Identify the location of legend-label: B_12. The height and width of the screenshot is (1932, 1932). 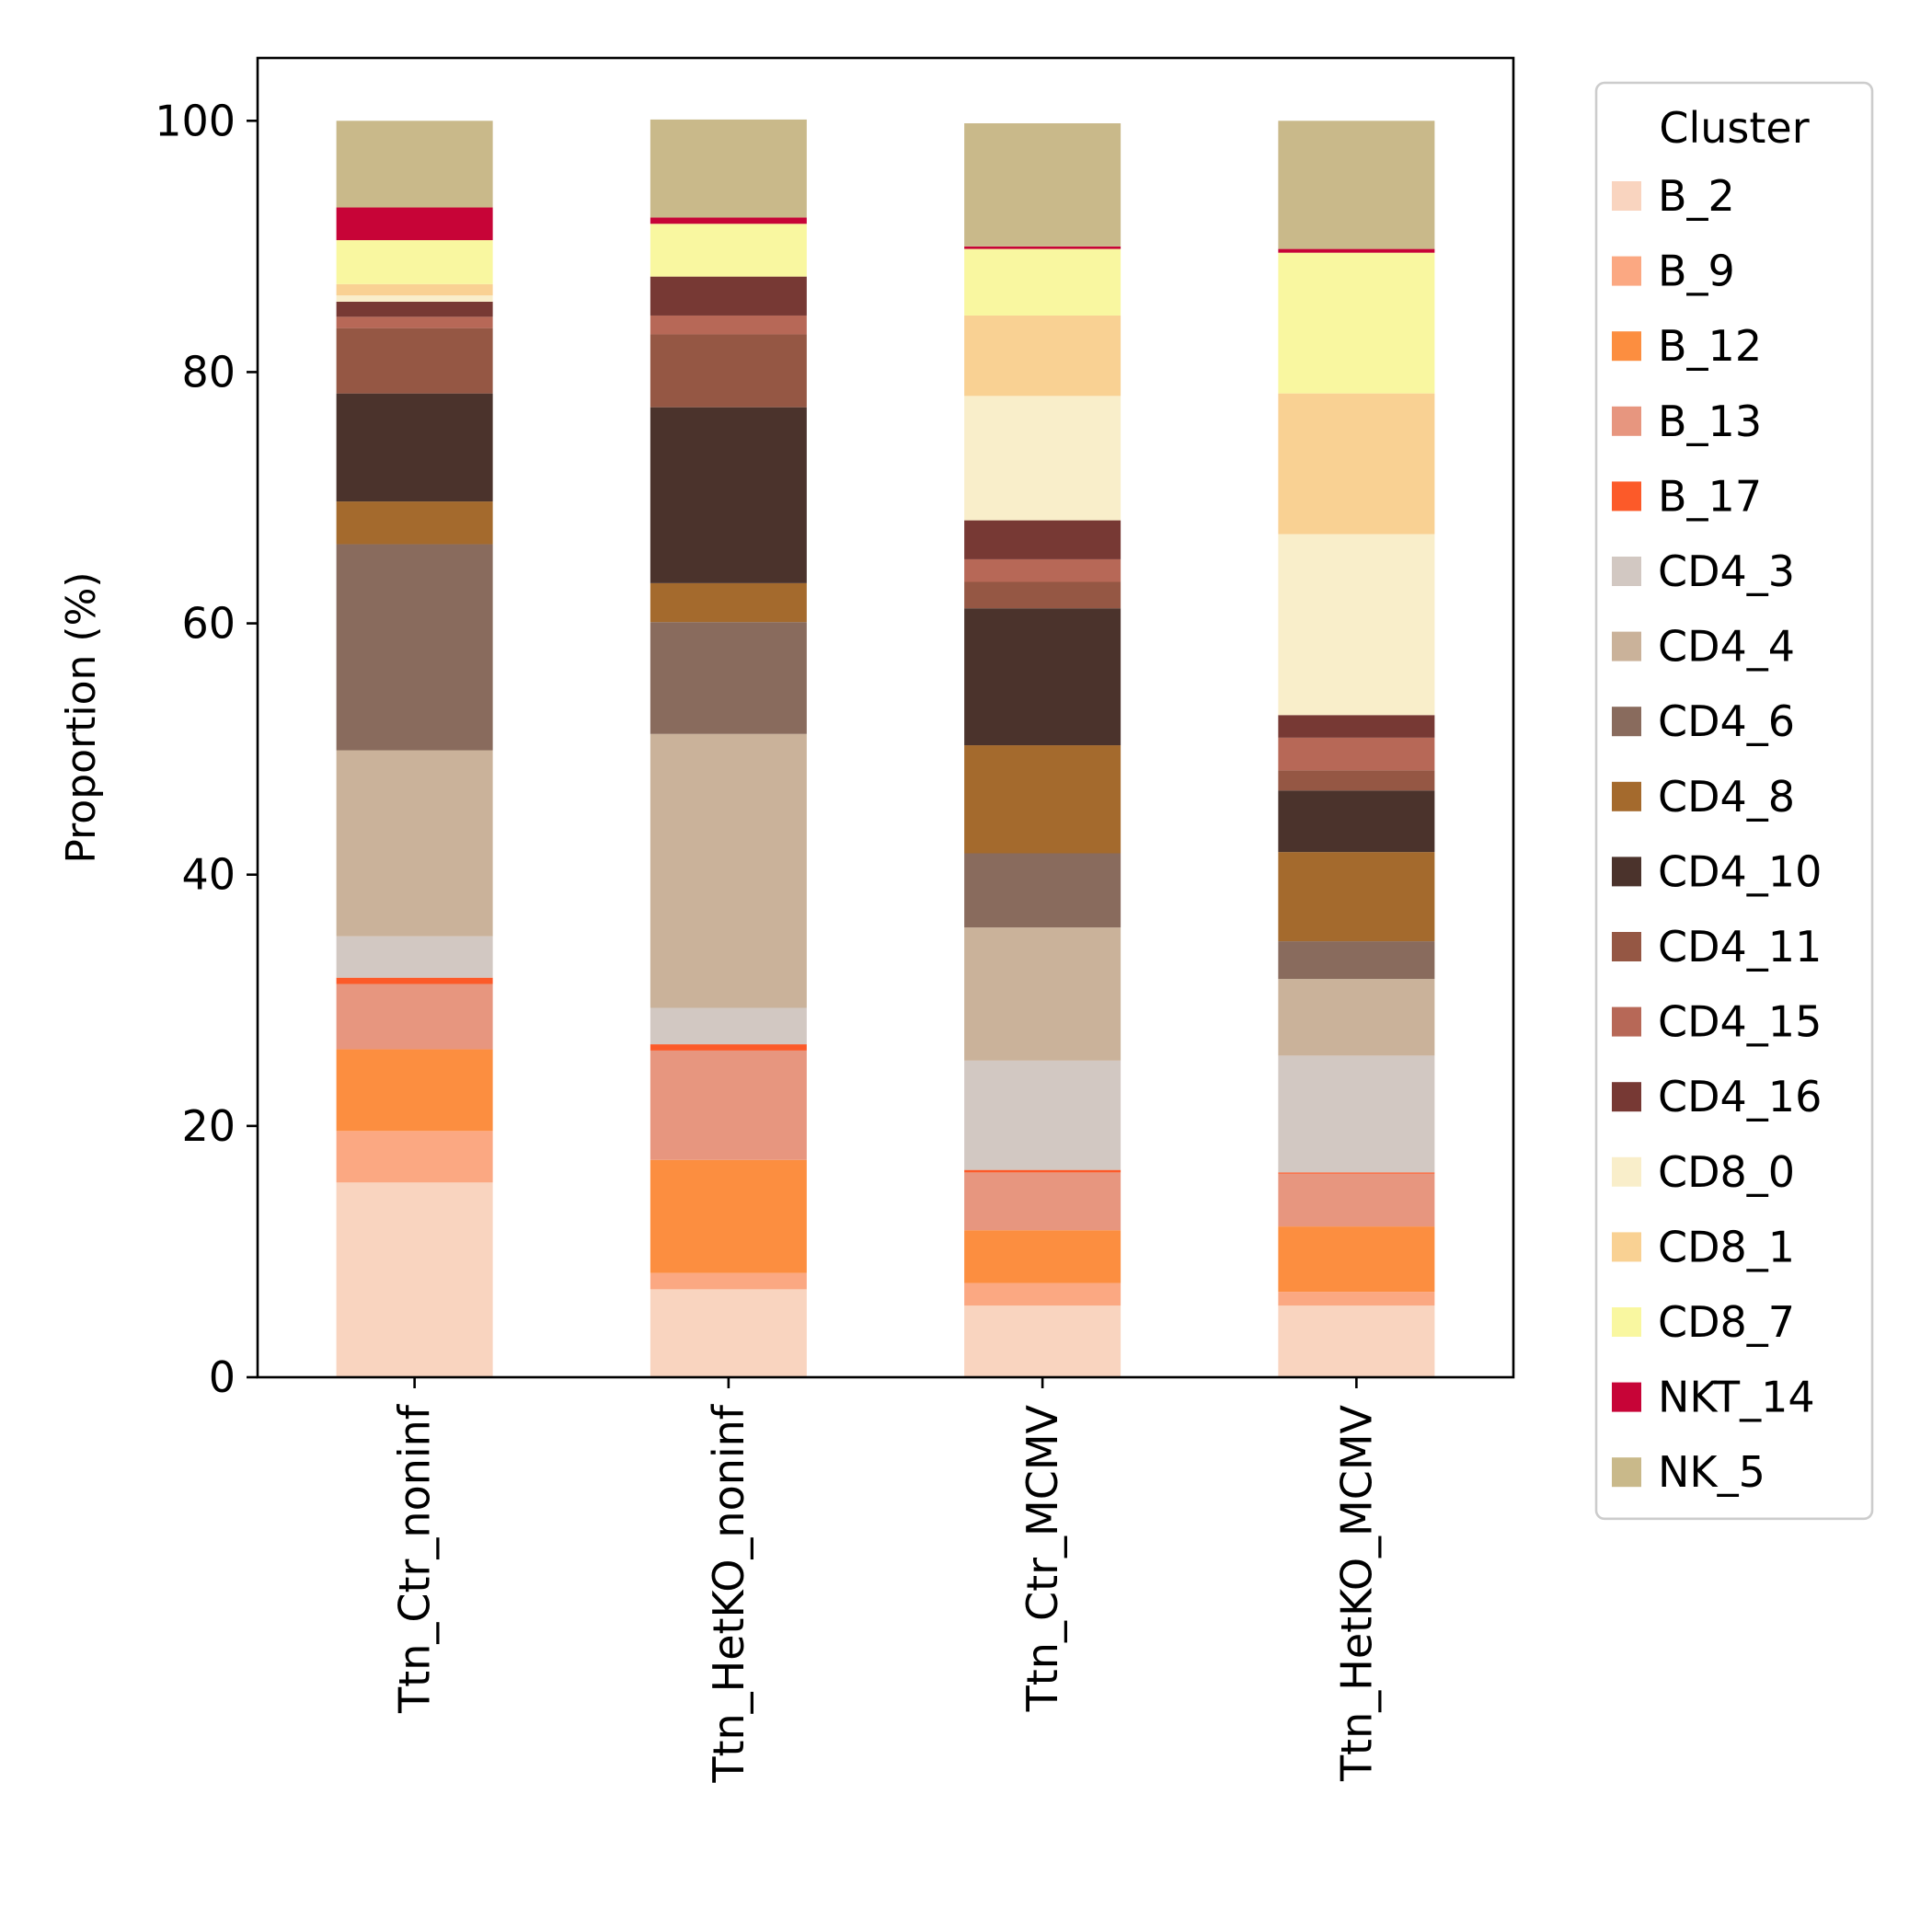
(1710, 346).